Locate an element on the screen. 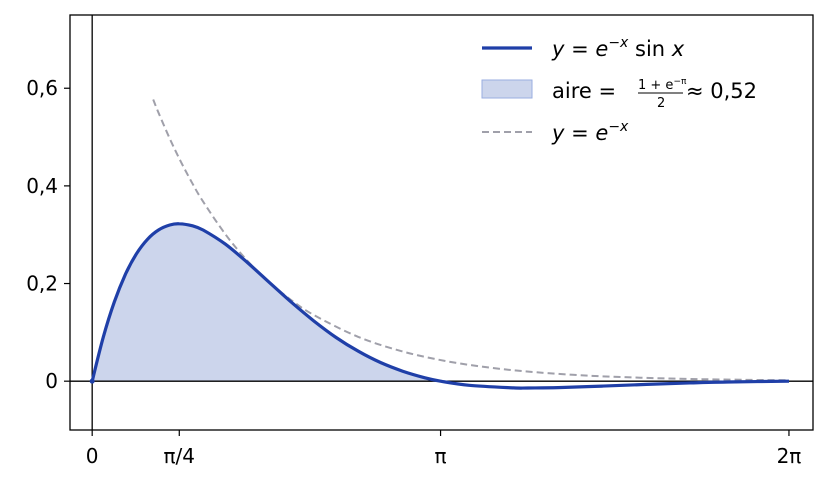  x-tick-label: 2π is located at coordinates (789, 456).